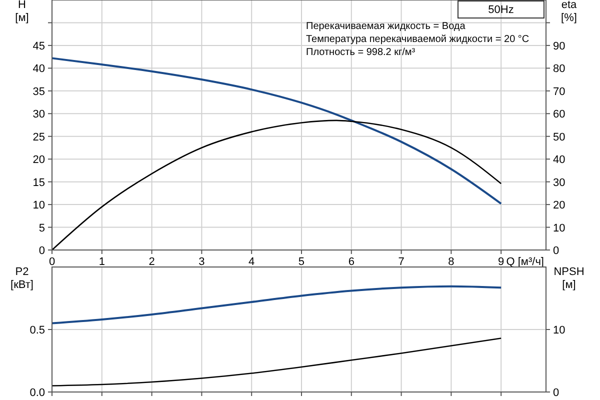 The height and width of the screenshot is (400, 600). Describe the element at coordinates (37, 330) in the screenshot. I see `y-tick-label: 0.5` at that location.